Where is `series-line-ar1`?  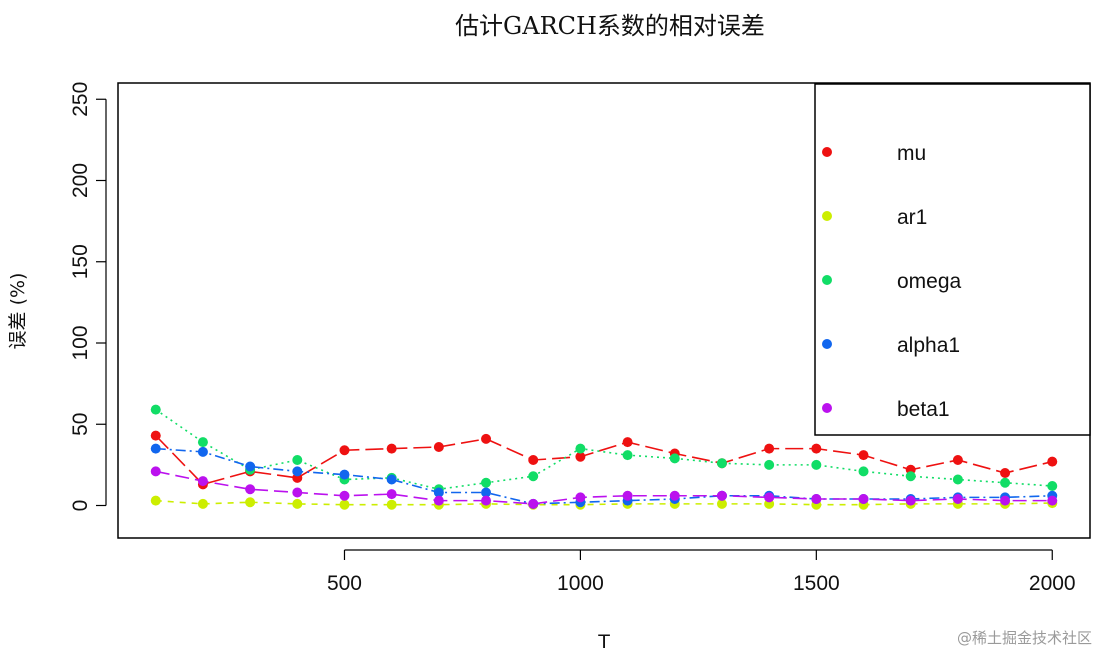 series-line-ar1 is located at coordinates (604, 502).